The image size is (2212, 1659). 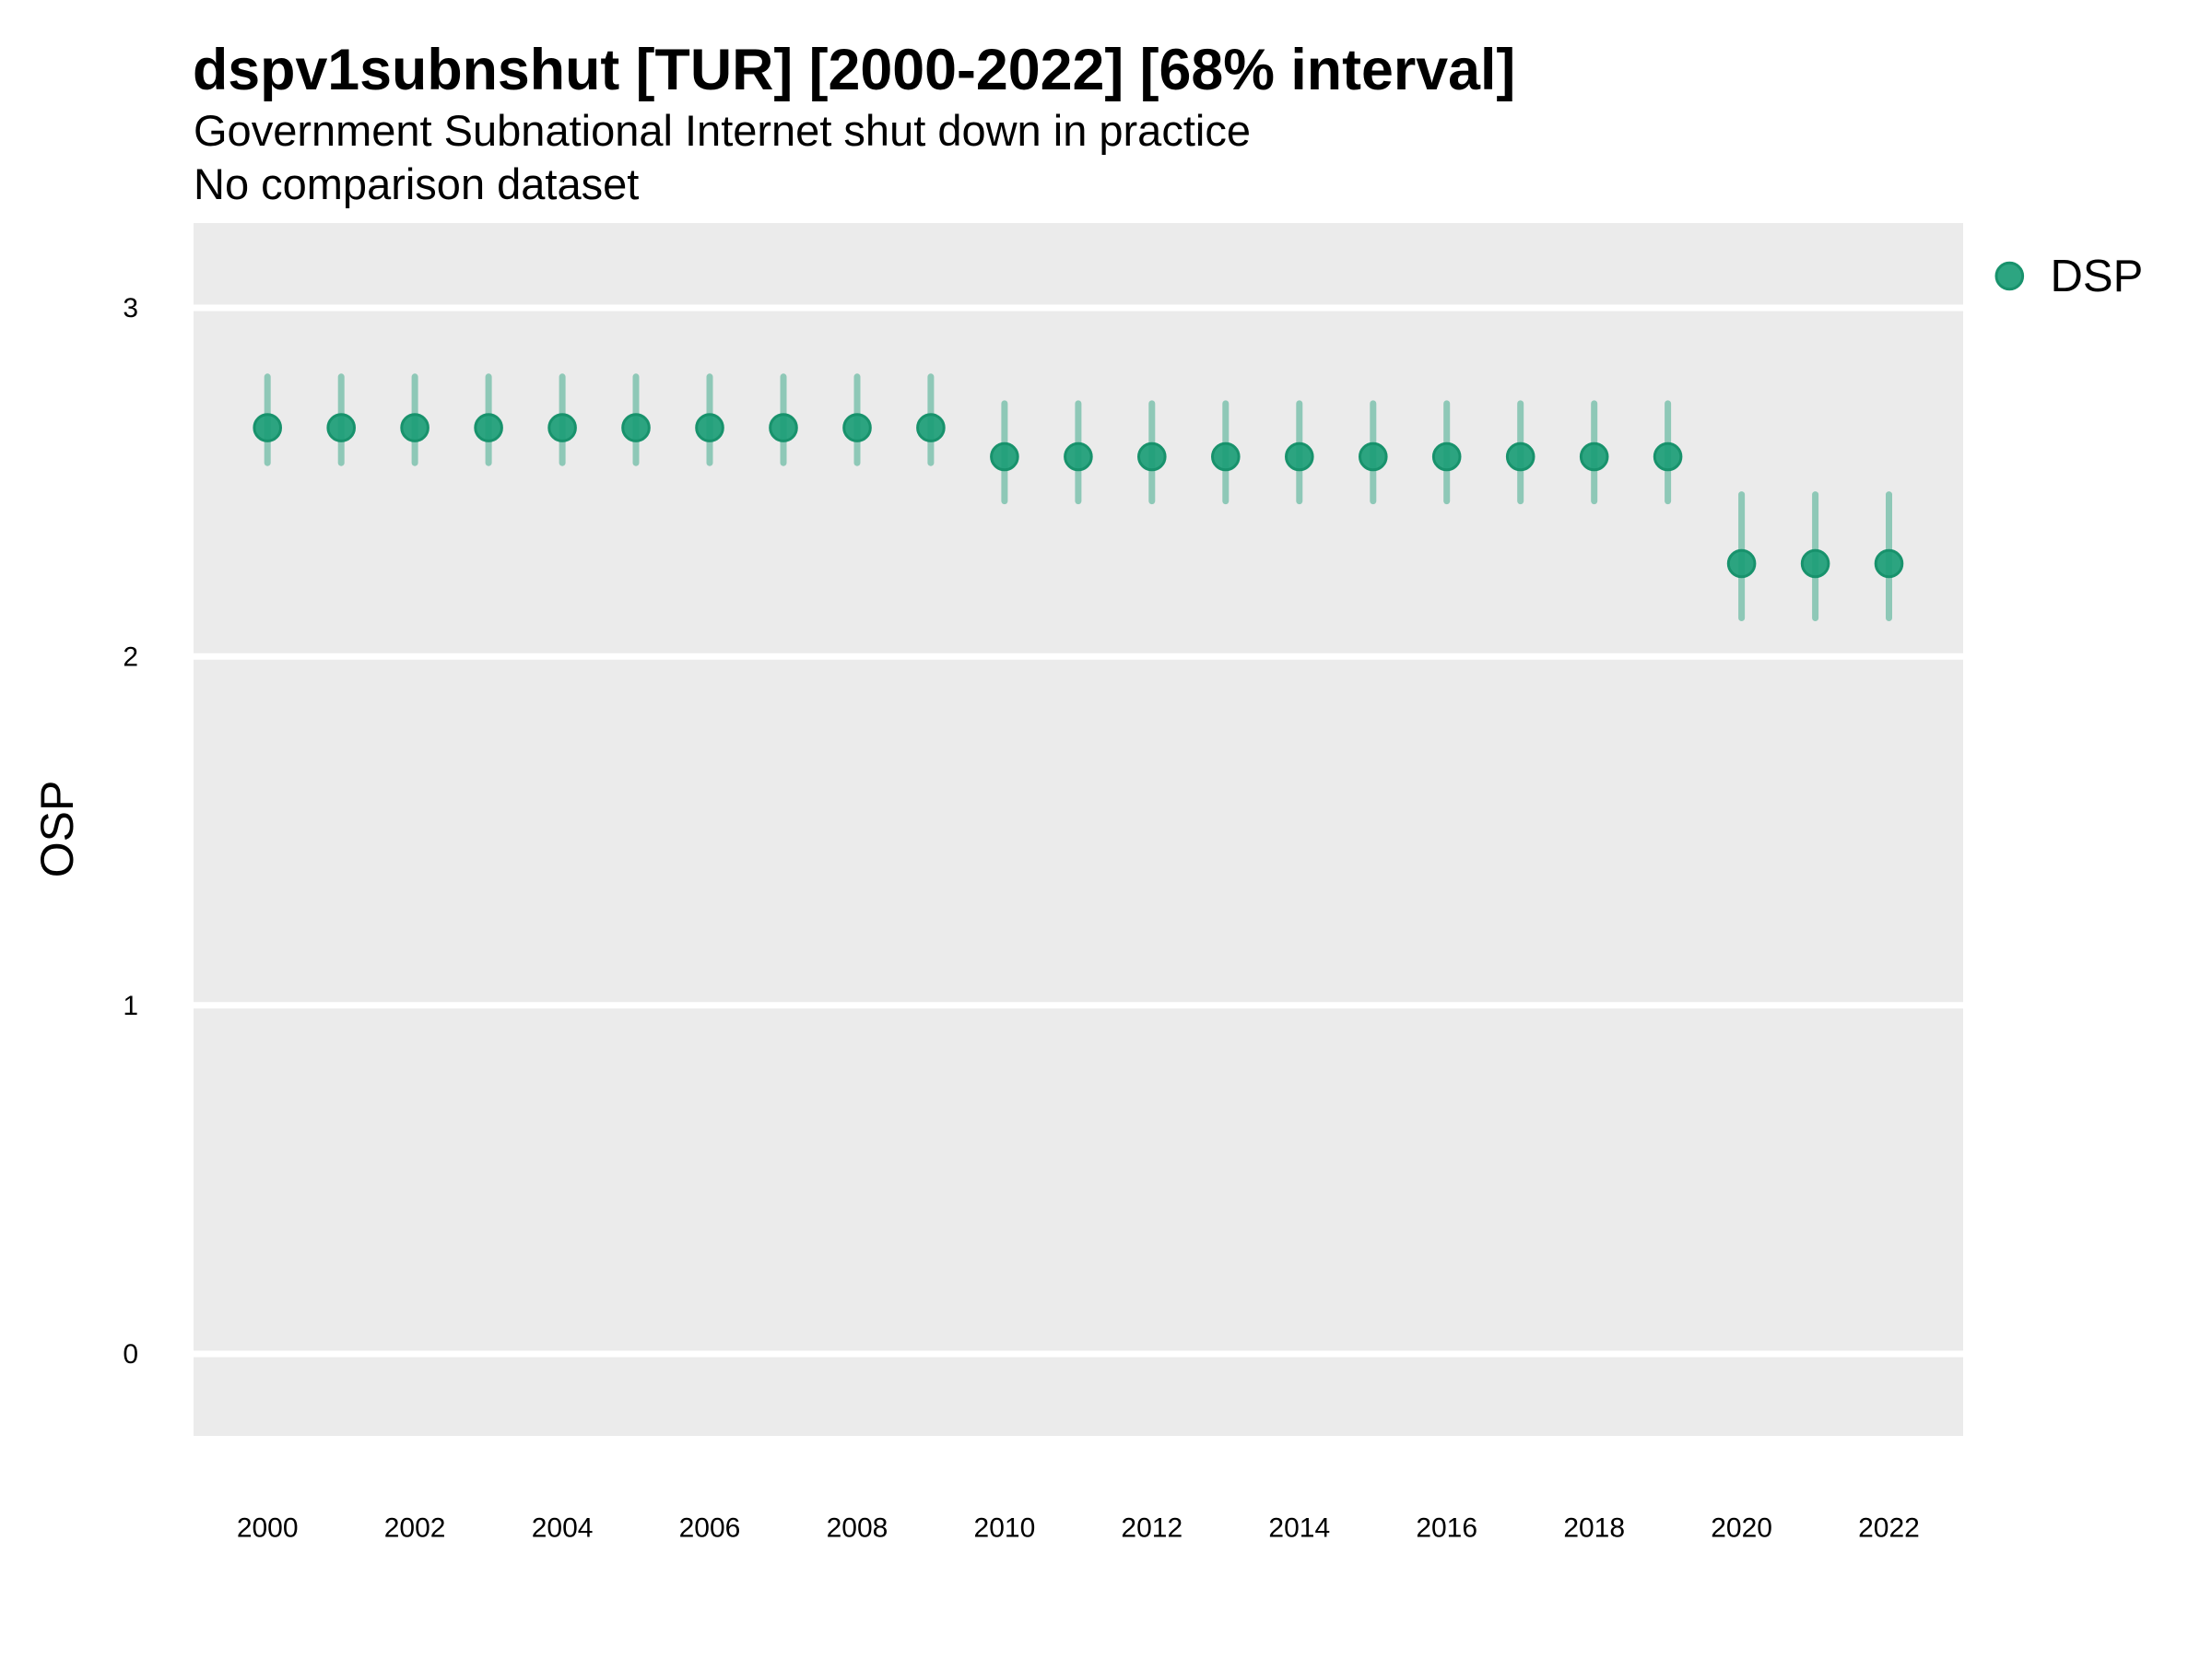 I want to click on svg-text: 2016, so click(x=1446, y=1528).